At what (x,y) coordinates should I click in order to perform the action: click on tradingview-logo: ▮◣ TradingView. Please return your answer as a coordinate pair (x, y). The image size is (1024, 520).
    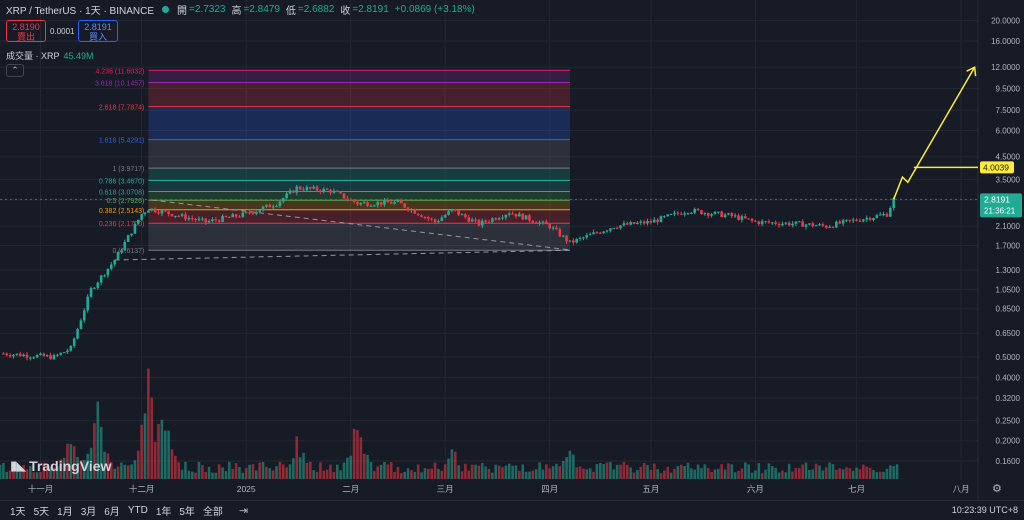
    Looking at the image, I should click on (60, 466).